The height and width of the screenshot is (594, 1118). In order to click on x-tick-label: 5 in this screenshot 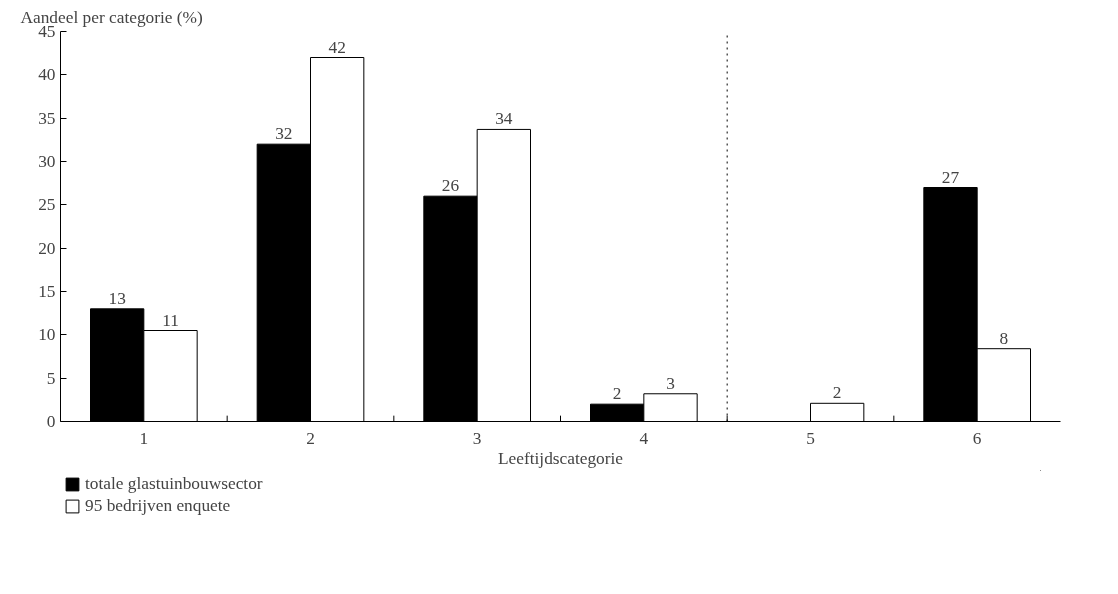, I will do `click(810, 438)`.